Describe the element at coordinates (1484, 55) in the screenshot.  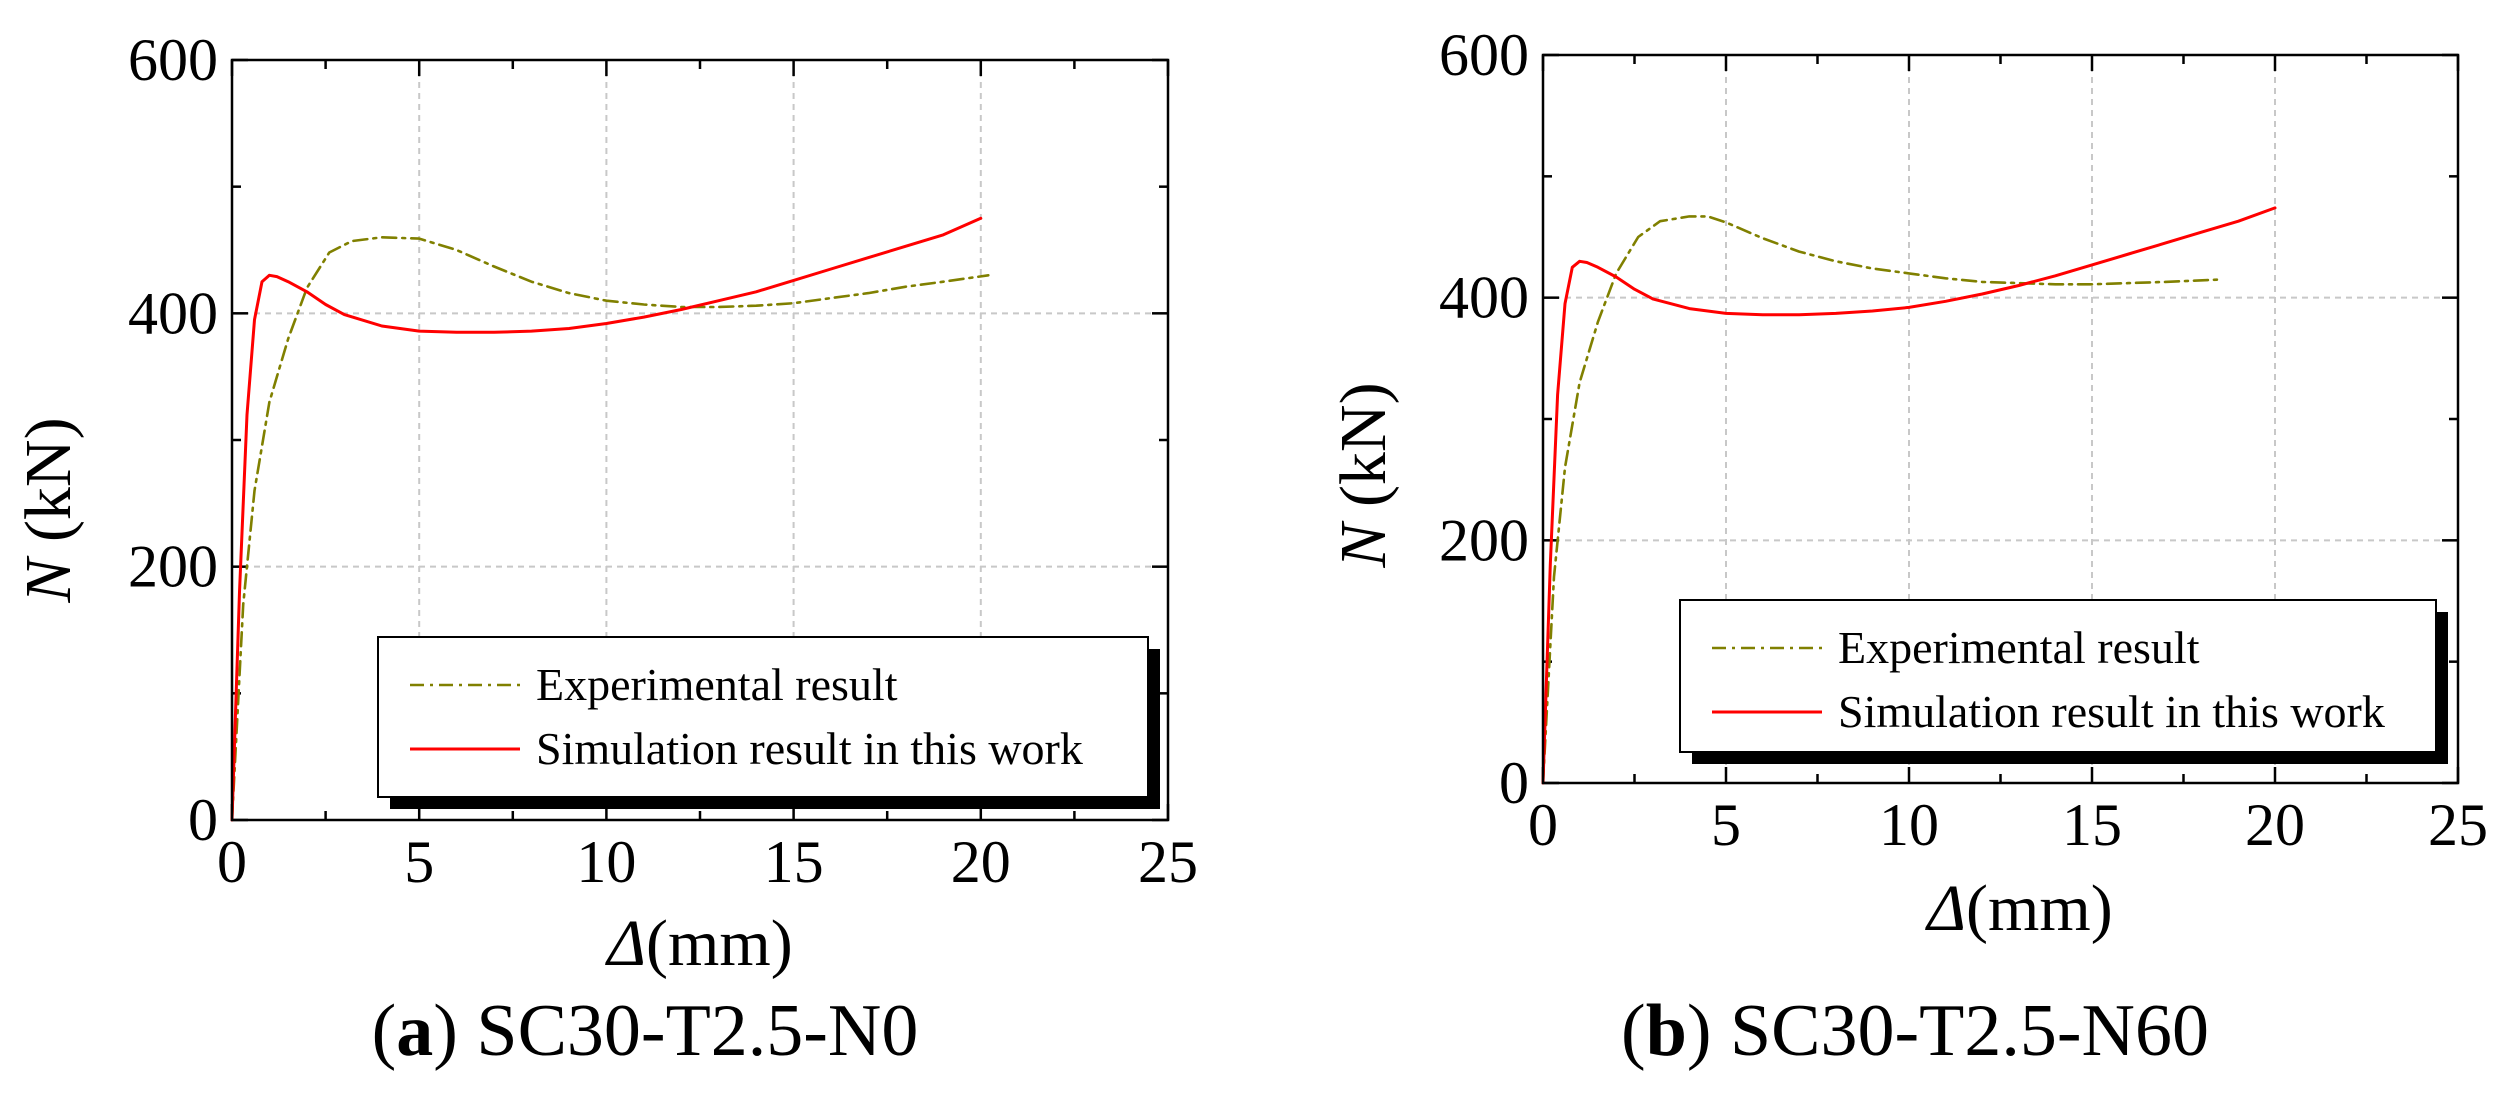
I see `panel-b-y-tick-label: 600` at that location.